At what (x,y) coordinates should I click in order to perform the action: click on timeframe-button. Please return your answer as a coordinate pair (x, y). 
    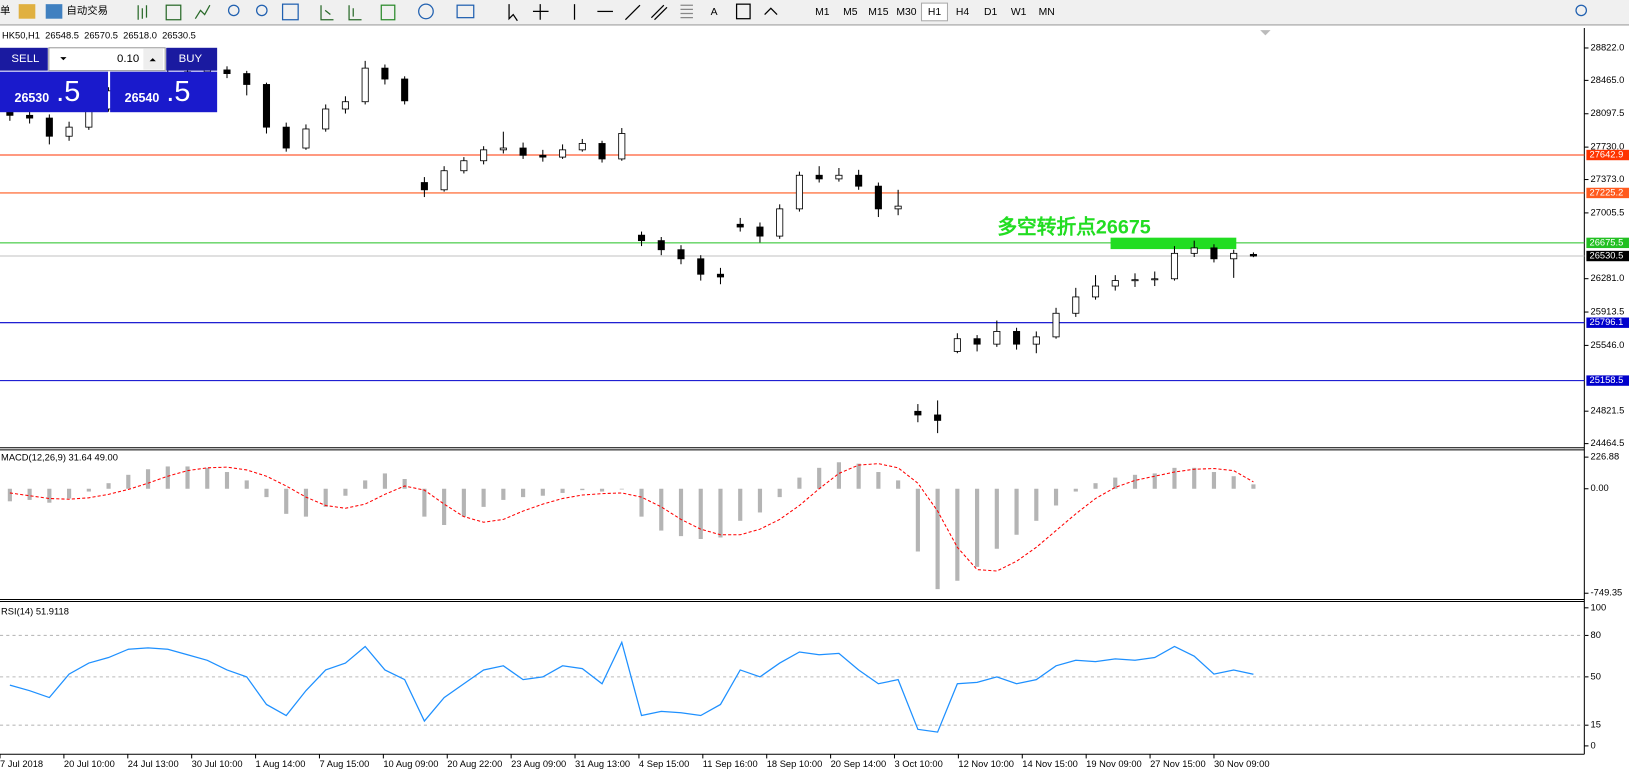
    Looking at the image, I should click on (934, 12).